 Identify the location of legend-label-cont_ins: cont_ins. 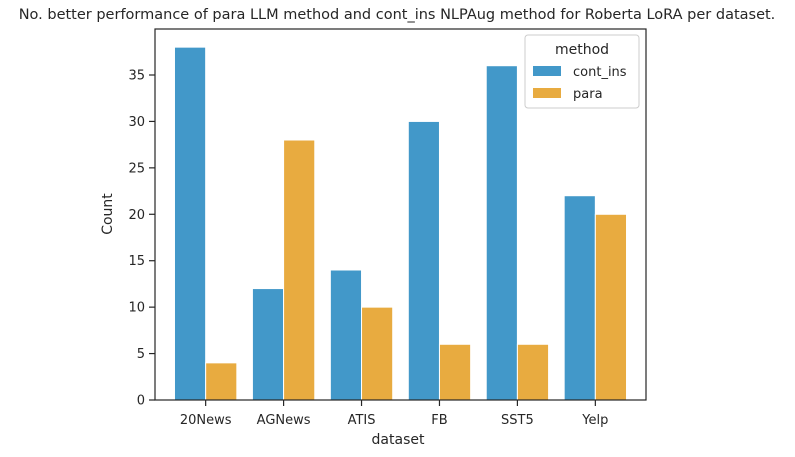
(600, 72).